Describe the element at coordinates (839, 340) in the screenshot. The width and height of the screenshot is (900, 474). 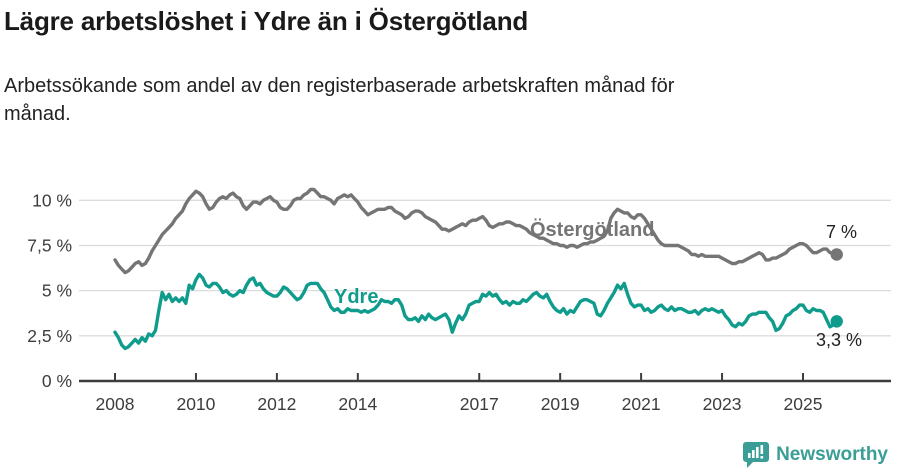
I see `end-value-label-ydre: 3,3 %` at that location.